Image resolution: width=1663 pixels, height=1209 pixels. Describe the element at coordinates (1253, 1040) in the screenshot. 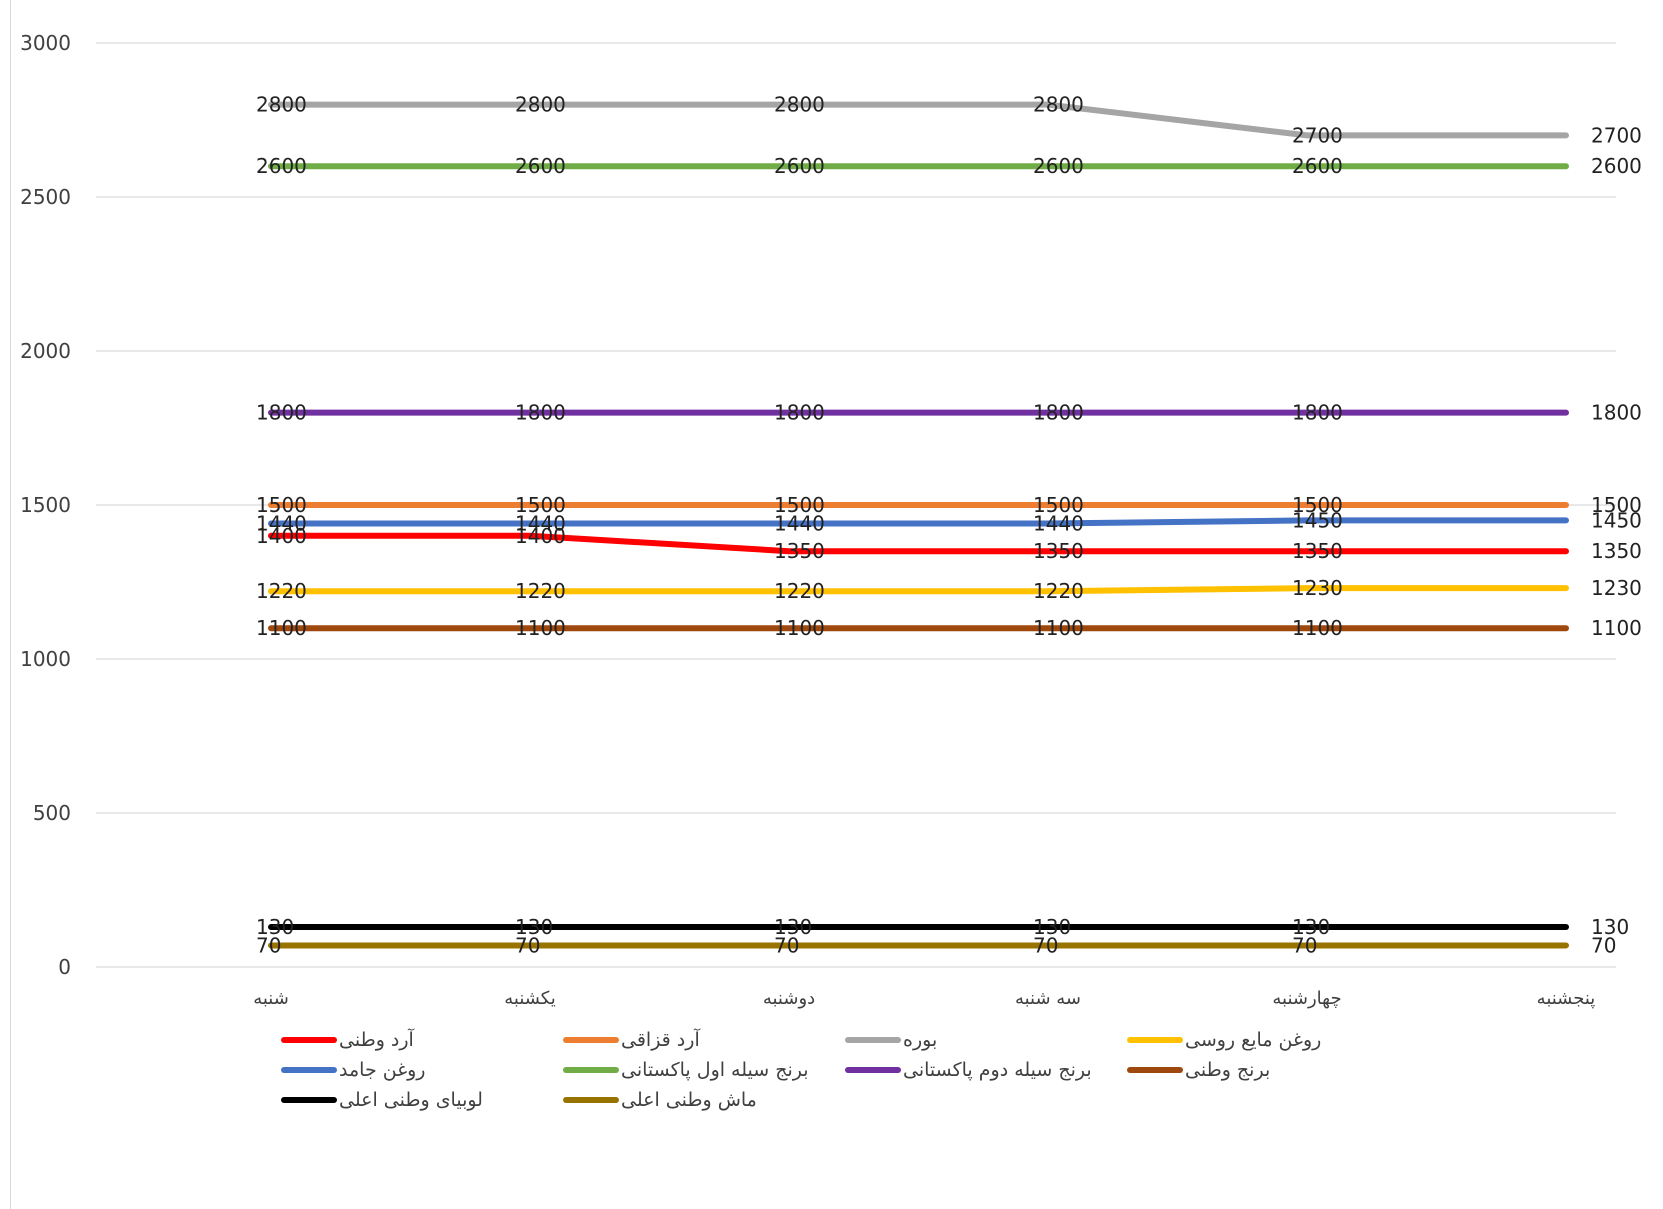

I see `legend-label: روغن مایع روسی` at that location.